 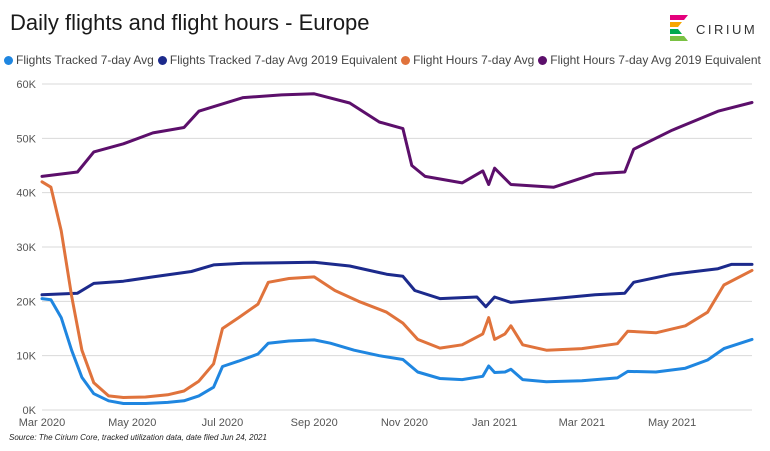 I want to click on x-tick-label: Jan 2021, so click(x=494, y=423).